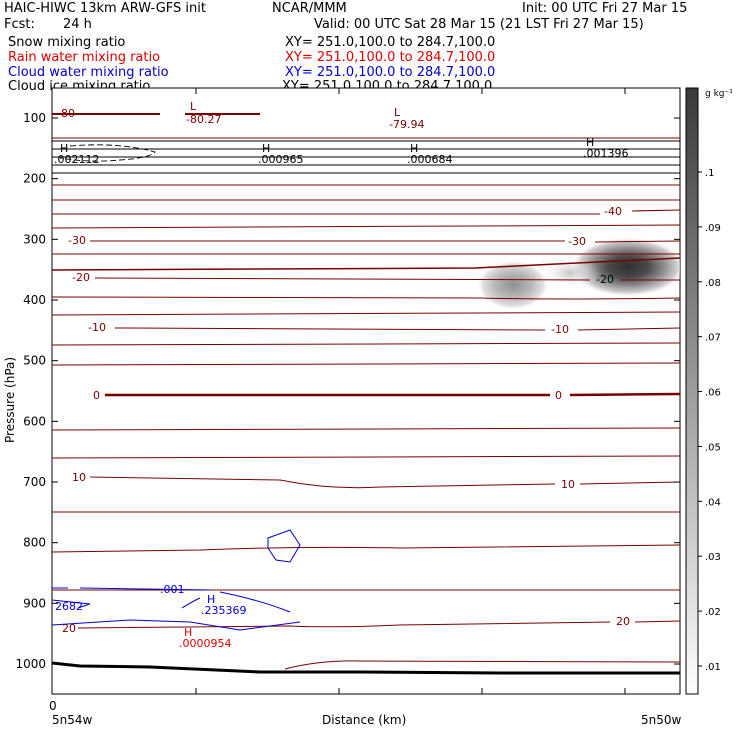 This screenshot has width=740, height=740. What do you see at coordinates (710, 173) in the screenshot?
I see `colorbar-tick-label: .1` at bounding box center [710, 173].